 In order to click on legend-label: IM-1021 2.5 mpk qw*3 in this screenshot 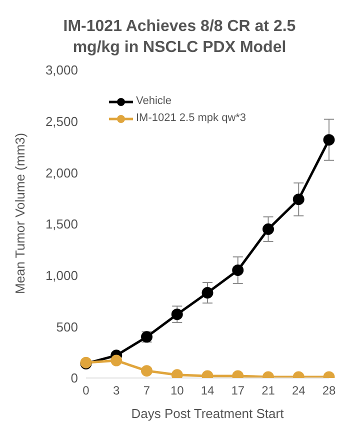, I will do `click(191, 118)`.